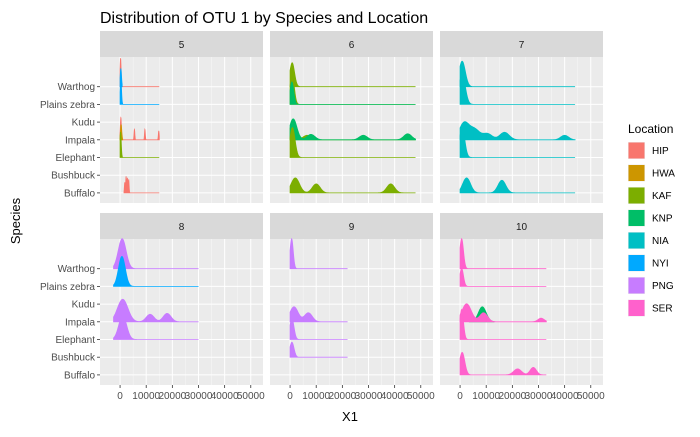  I want to click on ridge-warthog-ser, so click(503, 253).